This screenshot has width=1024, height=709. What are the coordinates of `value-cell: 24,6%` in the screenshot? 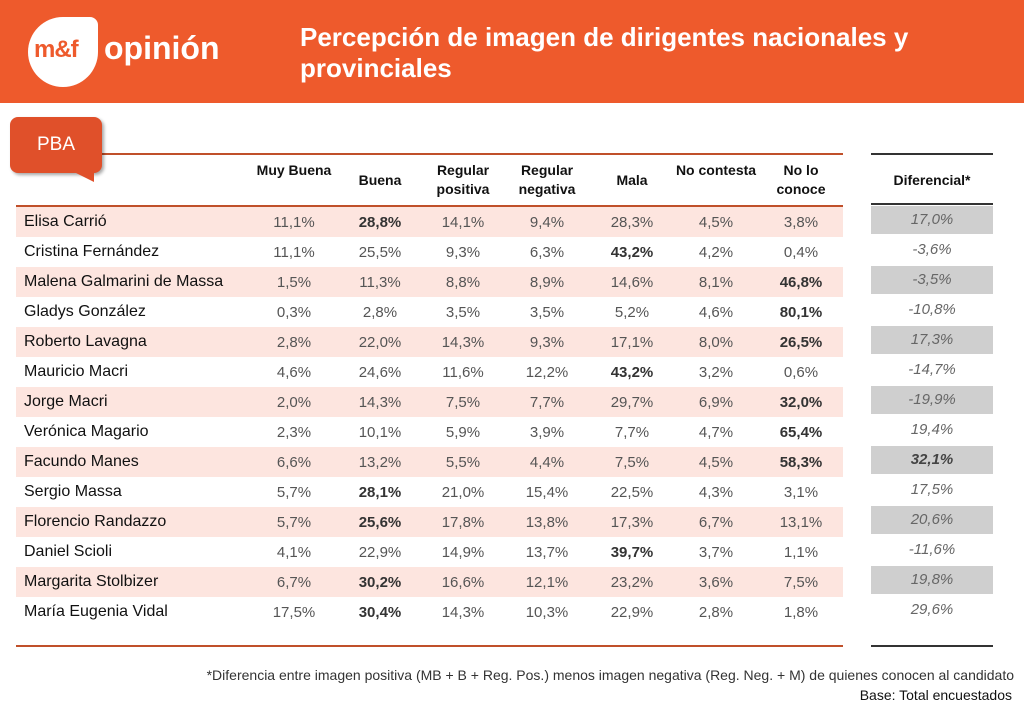 It's located at (380, 372).